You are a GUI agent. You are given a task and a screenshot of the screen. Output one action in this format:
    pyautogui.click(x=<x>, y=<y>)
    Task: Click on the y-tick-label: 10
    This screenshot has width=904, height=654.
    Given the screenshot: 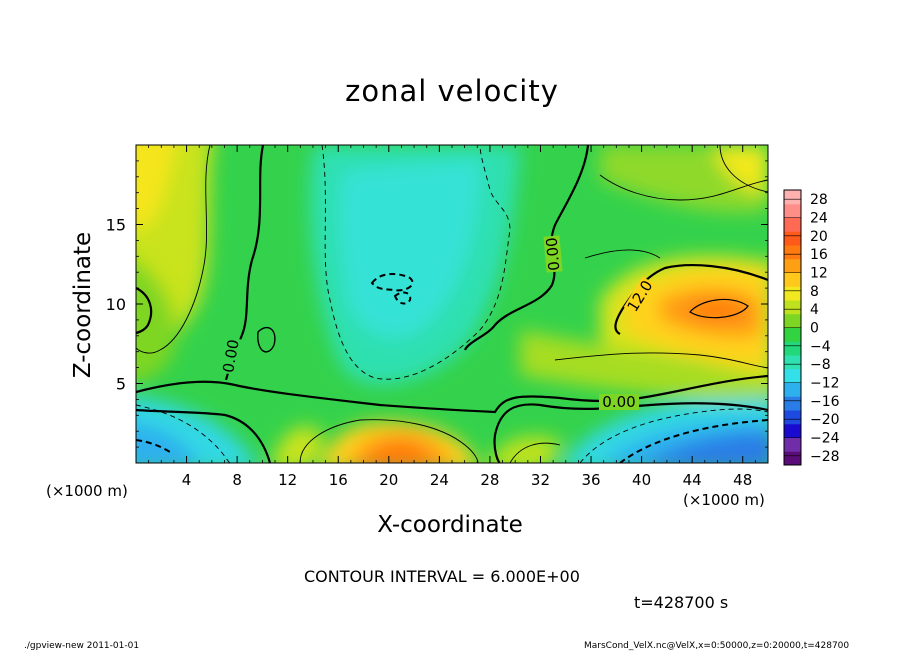 What is the action you would take?
    pyautogui.click(x=116, y=304)
    